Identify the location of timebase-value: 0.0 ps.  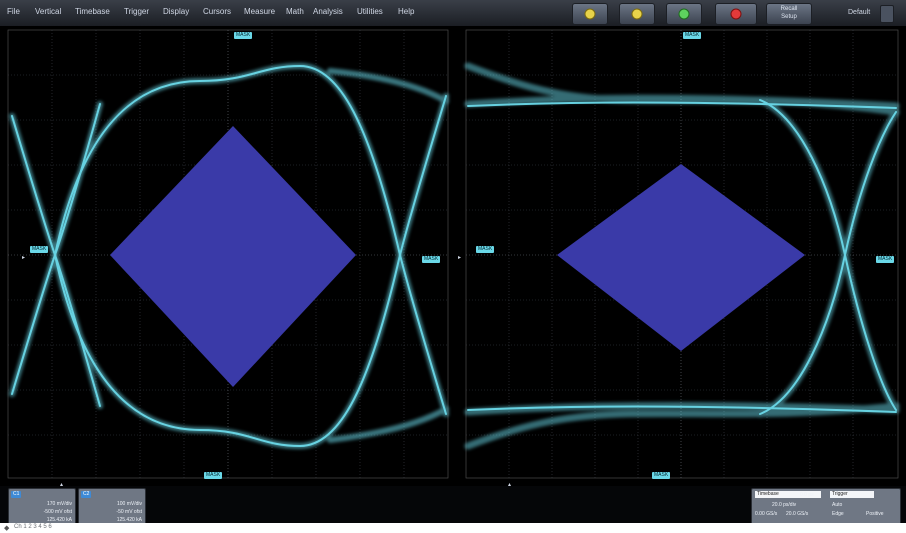
(807, 495).